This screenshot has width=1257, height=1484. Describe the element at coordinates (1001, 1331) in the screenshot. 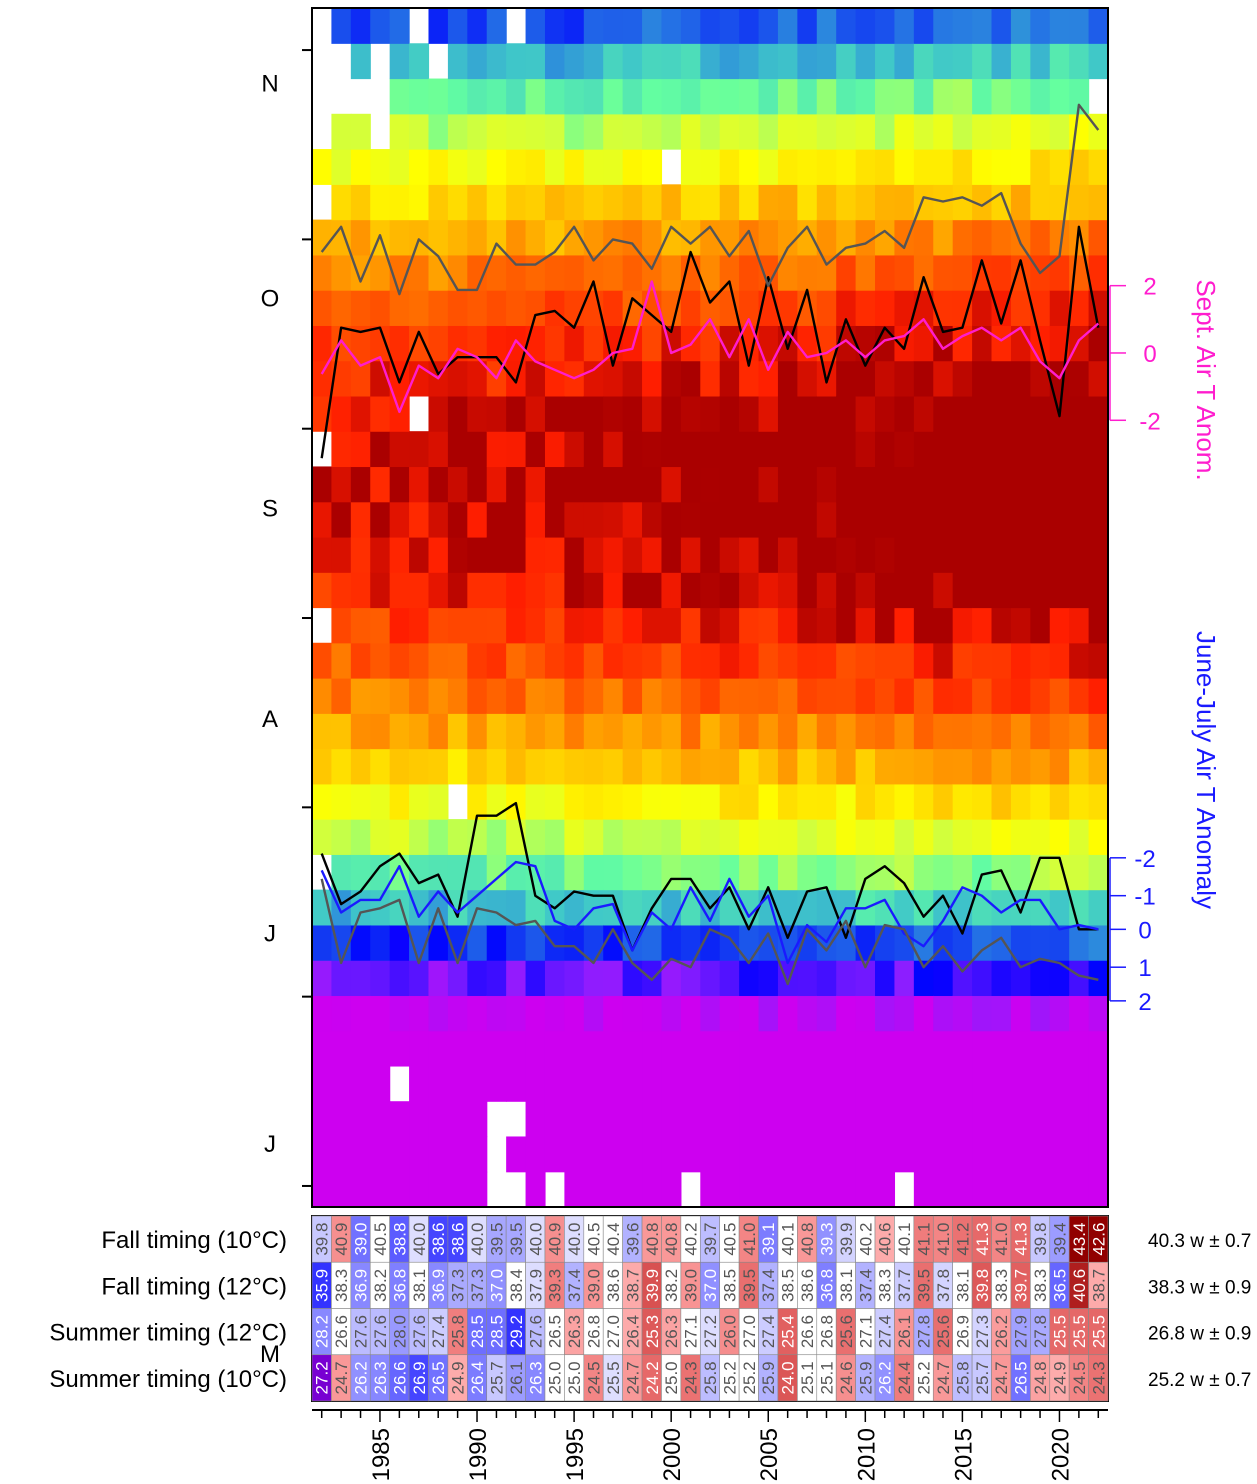

I see `table-cell-value: 26.2` at that location.